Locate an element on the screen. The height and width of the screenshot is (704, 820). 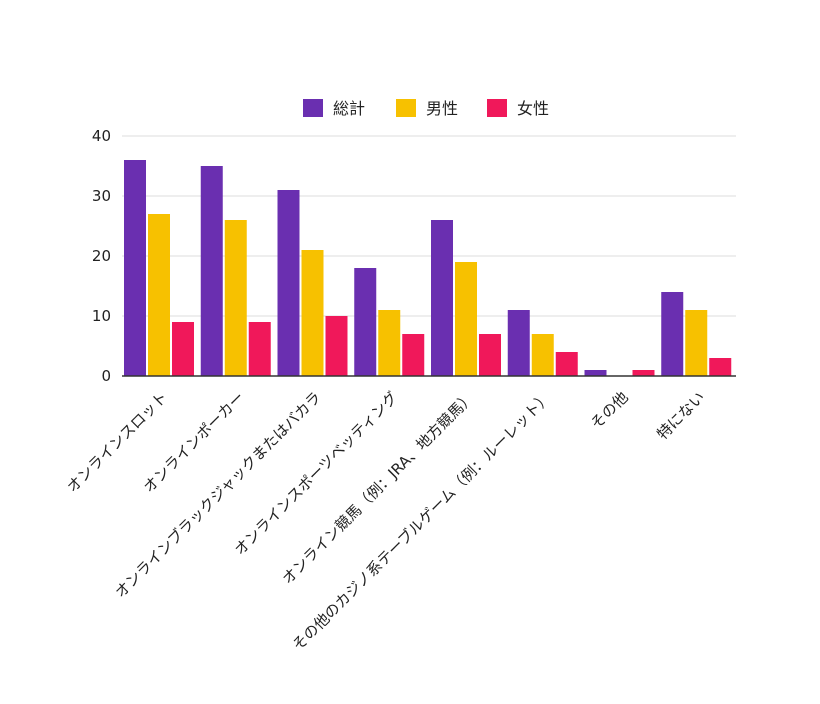
y-tick-label: 40 is located at coordinates (101, 136).